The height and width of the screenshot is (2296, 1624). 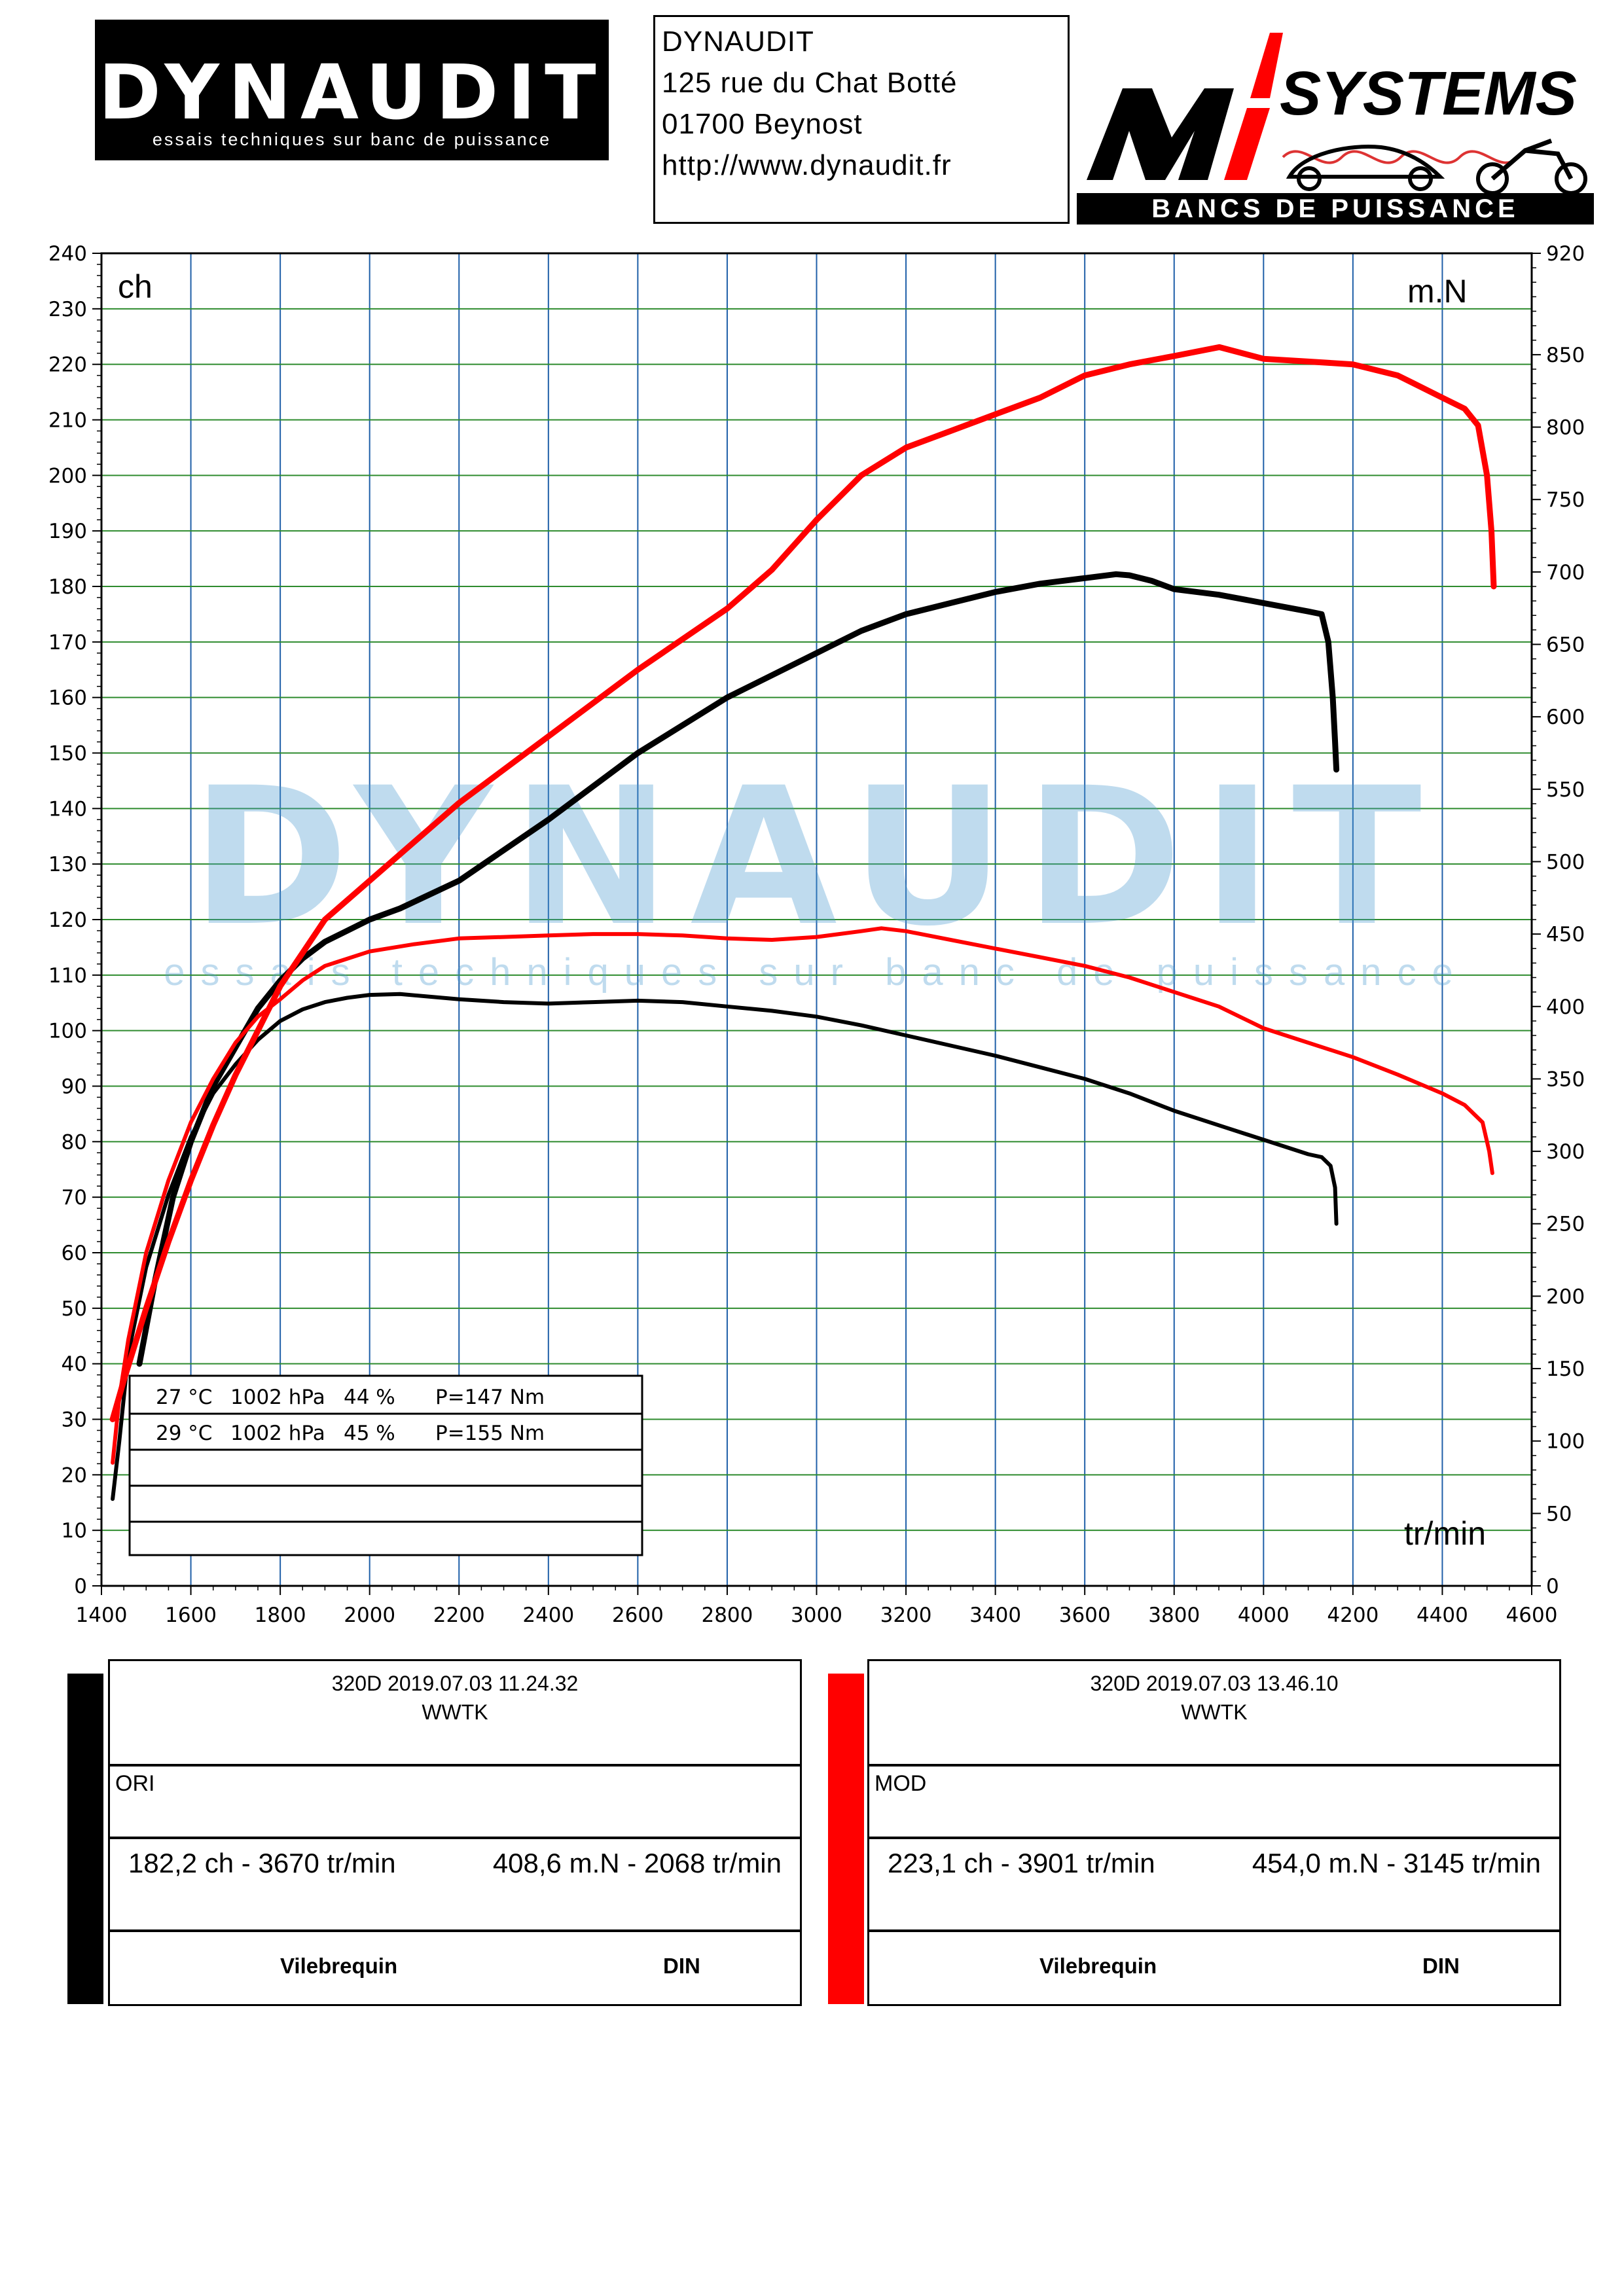 What do you see at coordinates (67, 1031) in the screenshot?
I see `y-left-tick-label: 100` at bounding box center [67, 1031].